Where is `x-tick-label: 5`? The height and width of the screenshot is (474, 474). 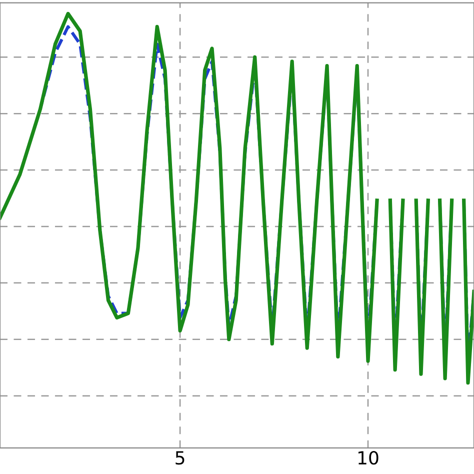
x-tick-label: 5 is located at coordinates (180, 458).